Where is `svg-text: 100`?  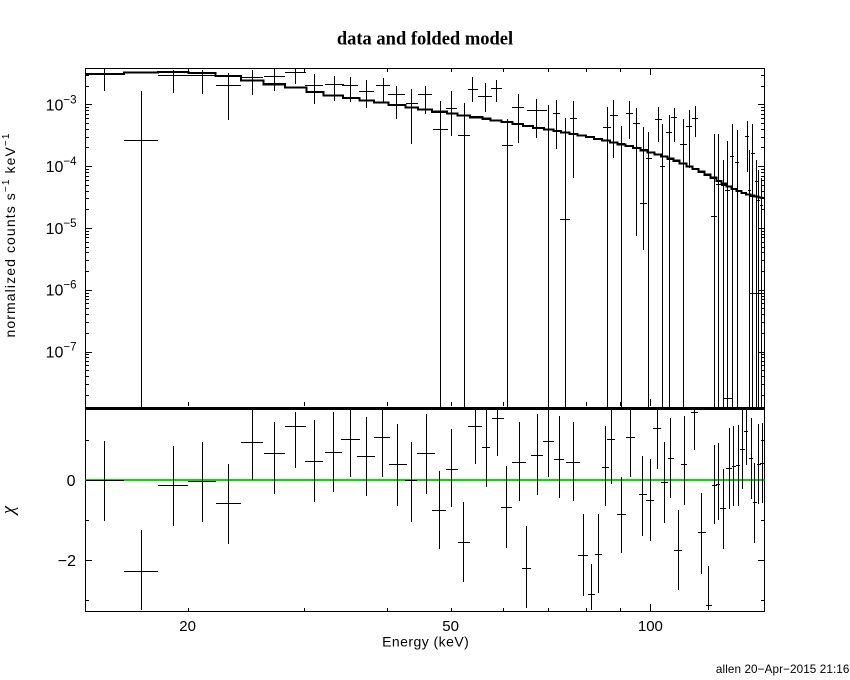 svg-text: 100 is located at coordinates (650, 626).